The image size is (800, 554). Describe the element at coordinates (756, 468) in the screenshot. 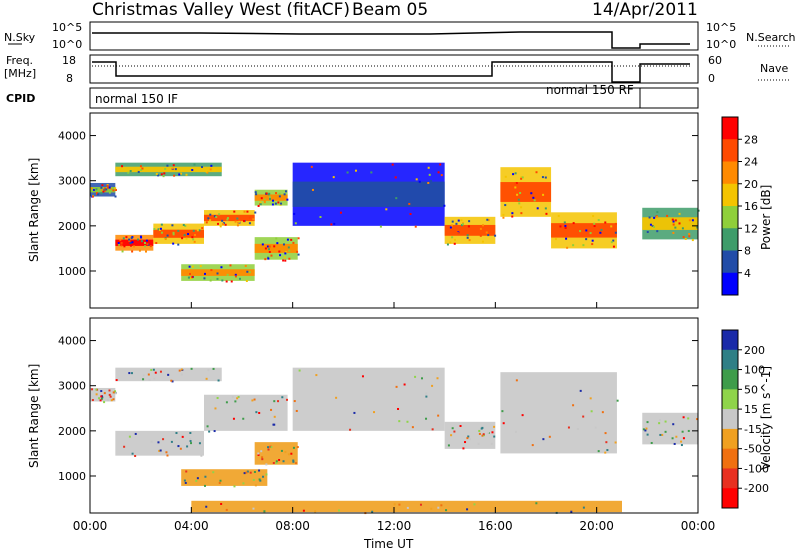

I see `colorbar-tick-label: -100` at that location.